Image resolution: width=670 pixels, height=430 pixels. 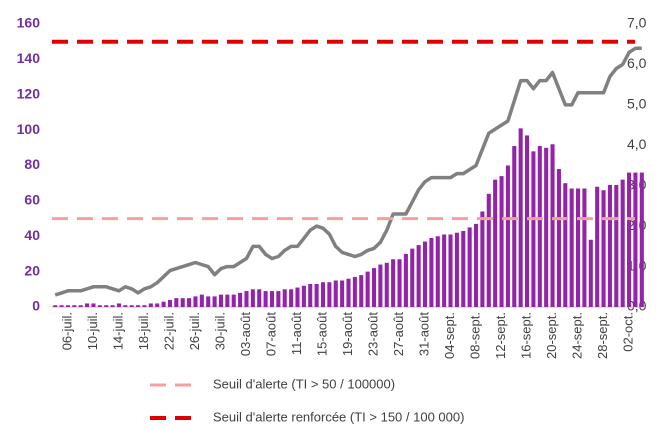 I want to click on legend-label: Seuil d'alerte (TI > 50 / 100000), so click(x=304, y=383).